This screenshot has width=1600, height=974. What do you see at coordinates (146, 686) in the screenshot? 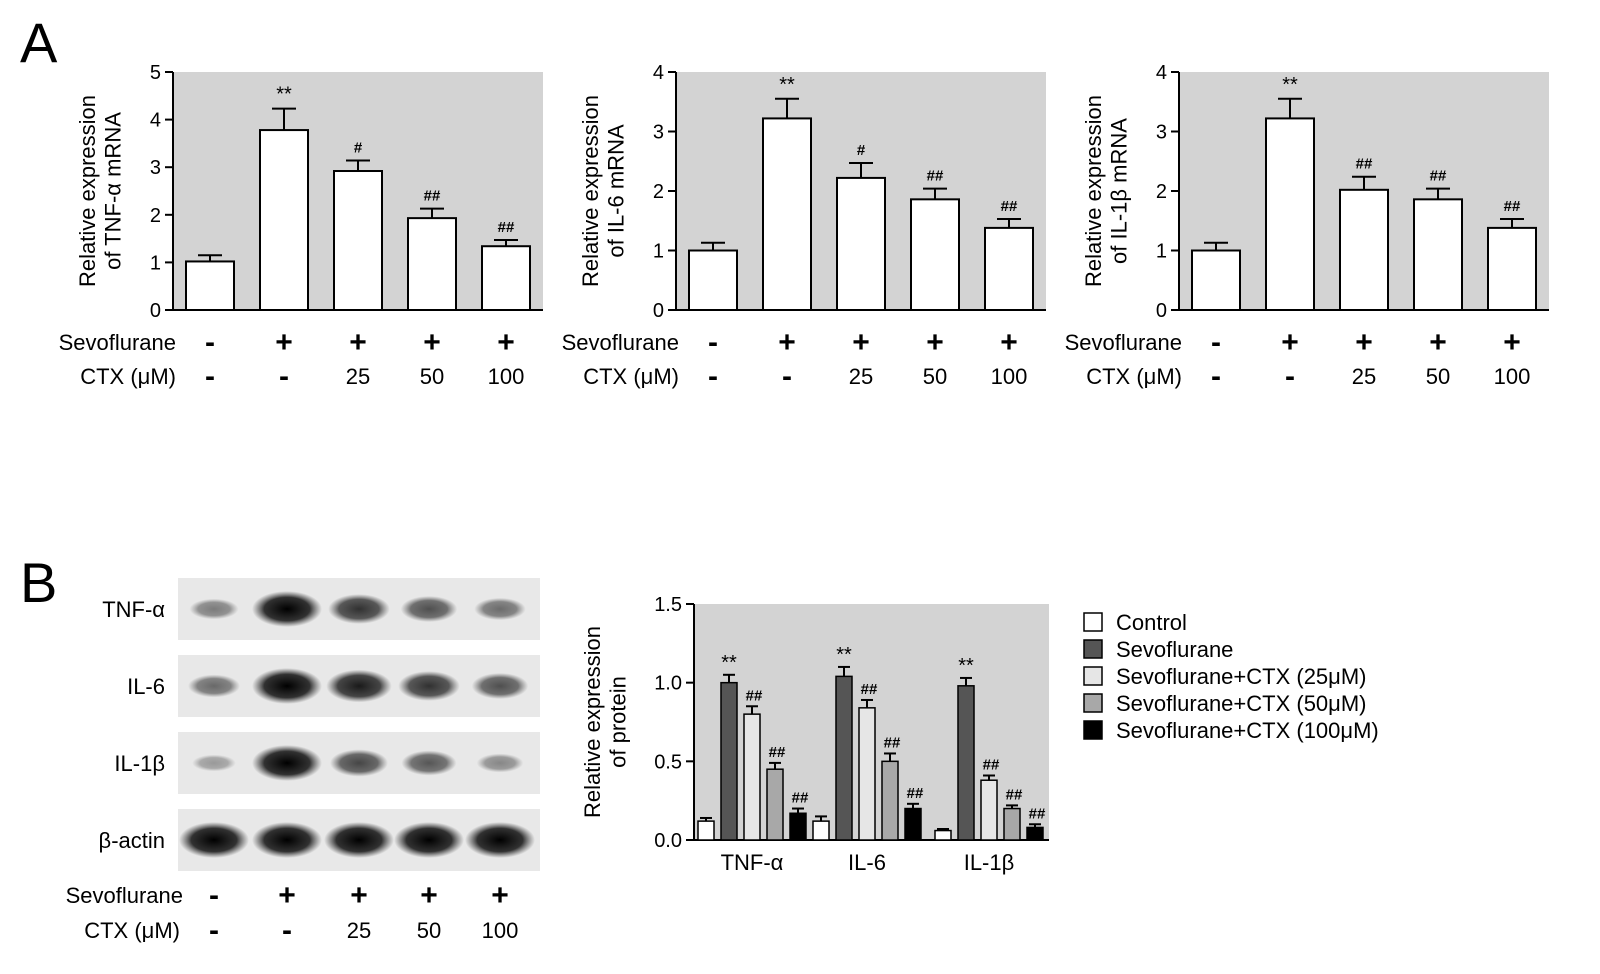
I see `blot-row-label: IL-6` at bounding box center [146, 686].